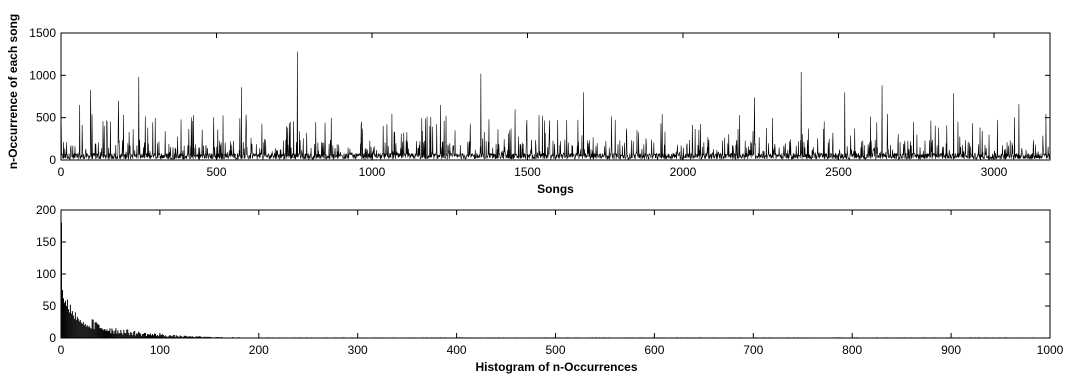 This screenshot has height=376, width=1067. What do you see at coordinates (556, 367) in the screenshot?
I see `bottom-x-axis-label: Histogram of n-Occurrences` at bounding box center [556, 367].